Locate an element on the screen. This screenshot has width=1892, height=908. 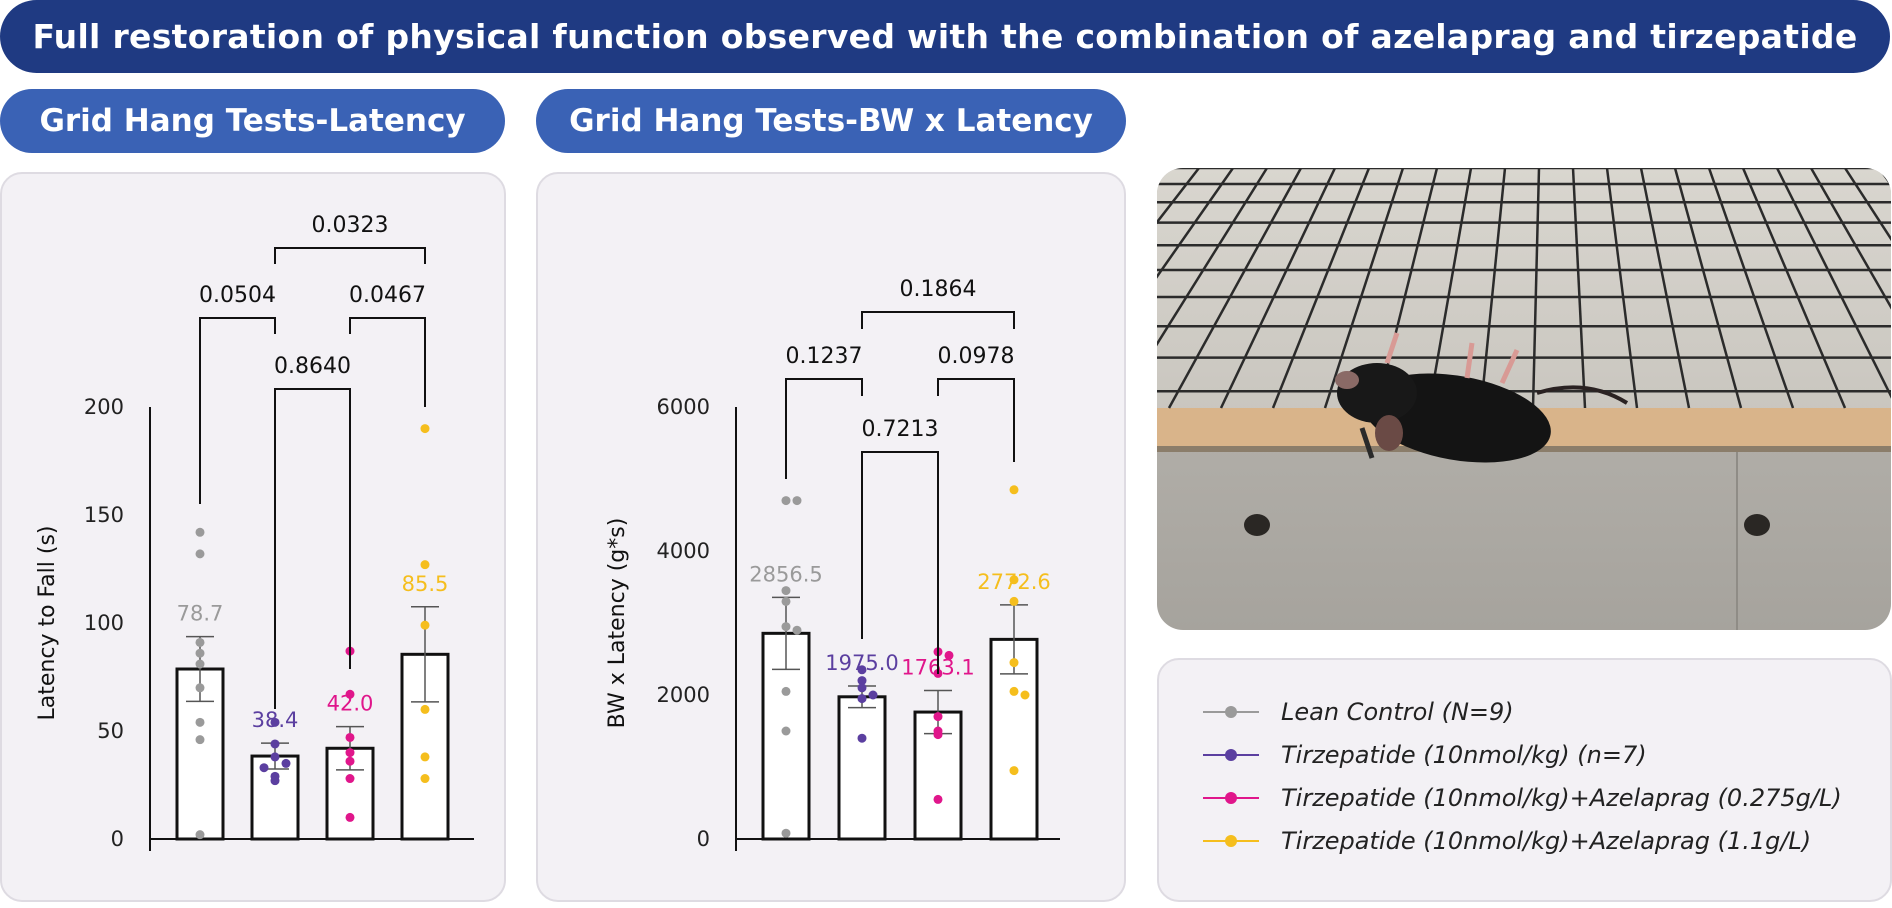
value-label: 78.7 is located at coordinates (200, 614).